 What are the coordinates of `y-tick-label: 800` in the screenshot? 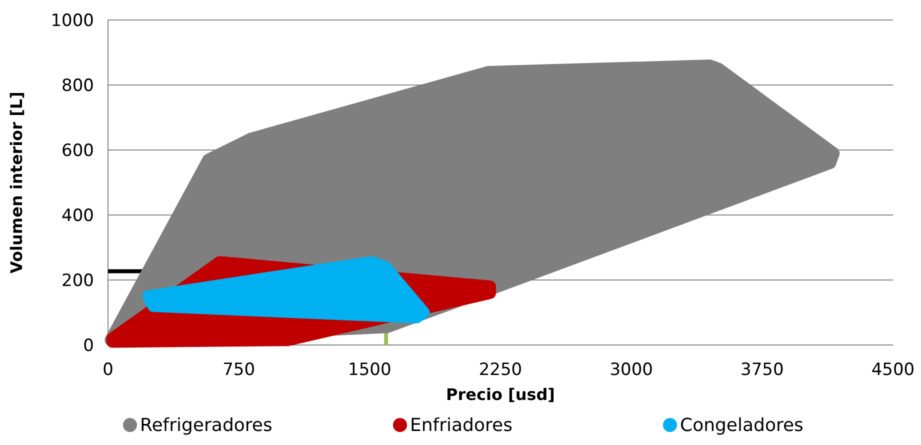 It's located at (78, 86).